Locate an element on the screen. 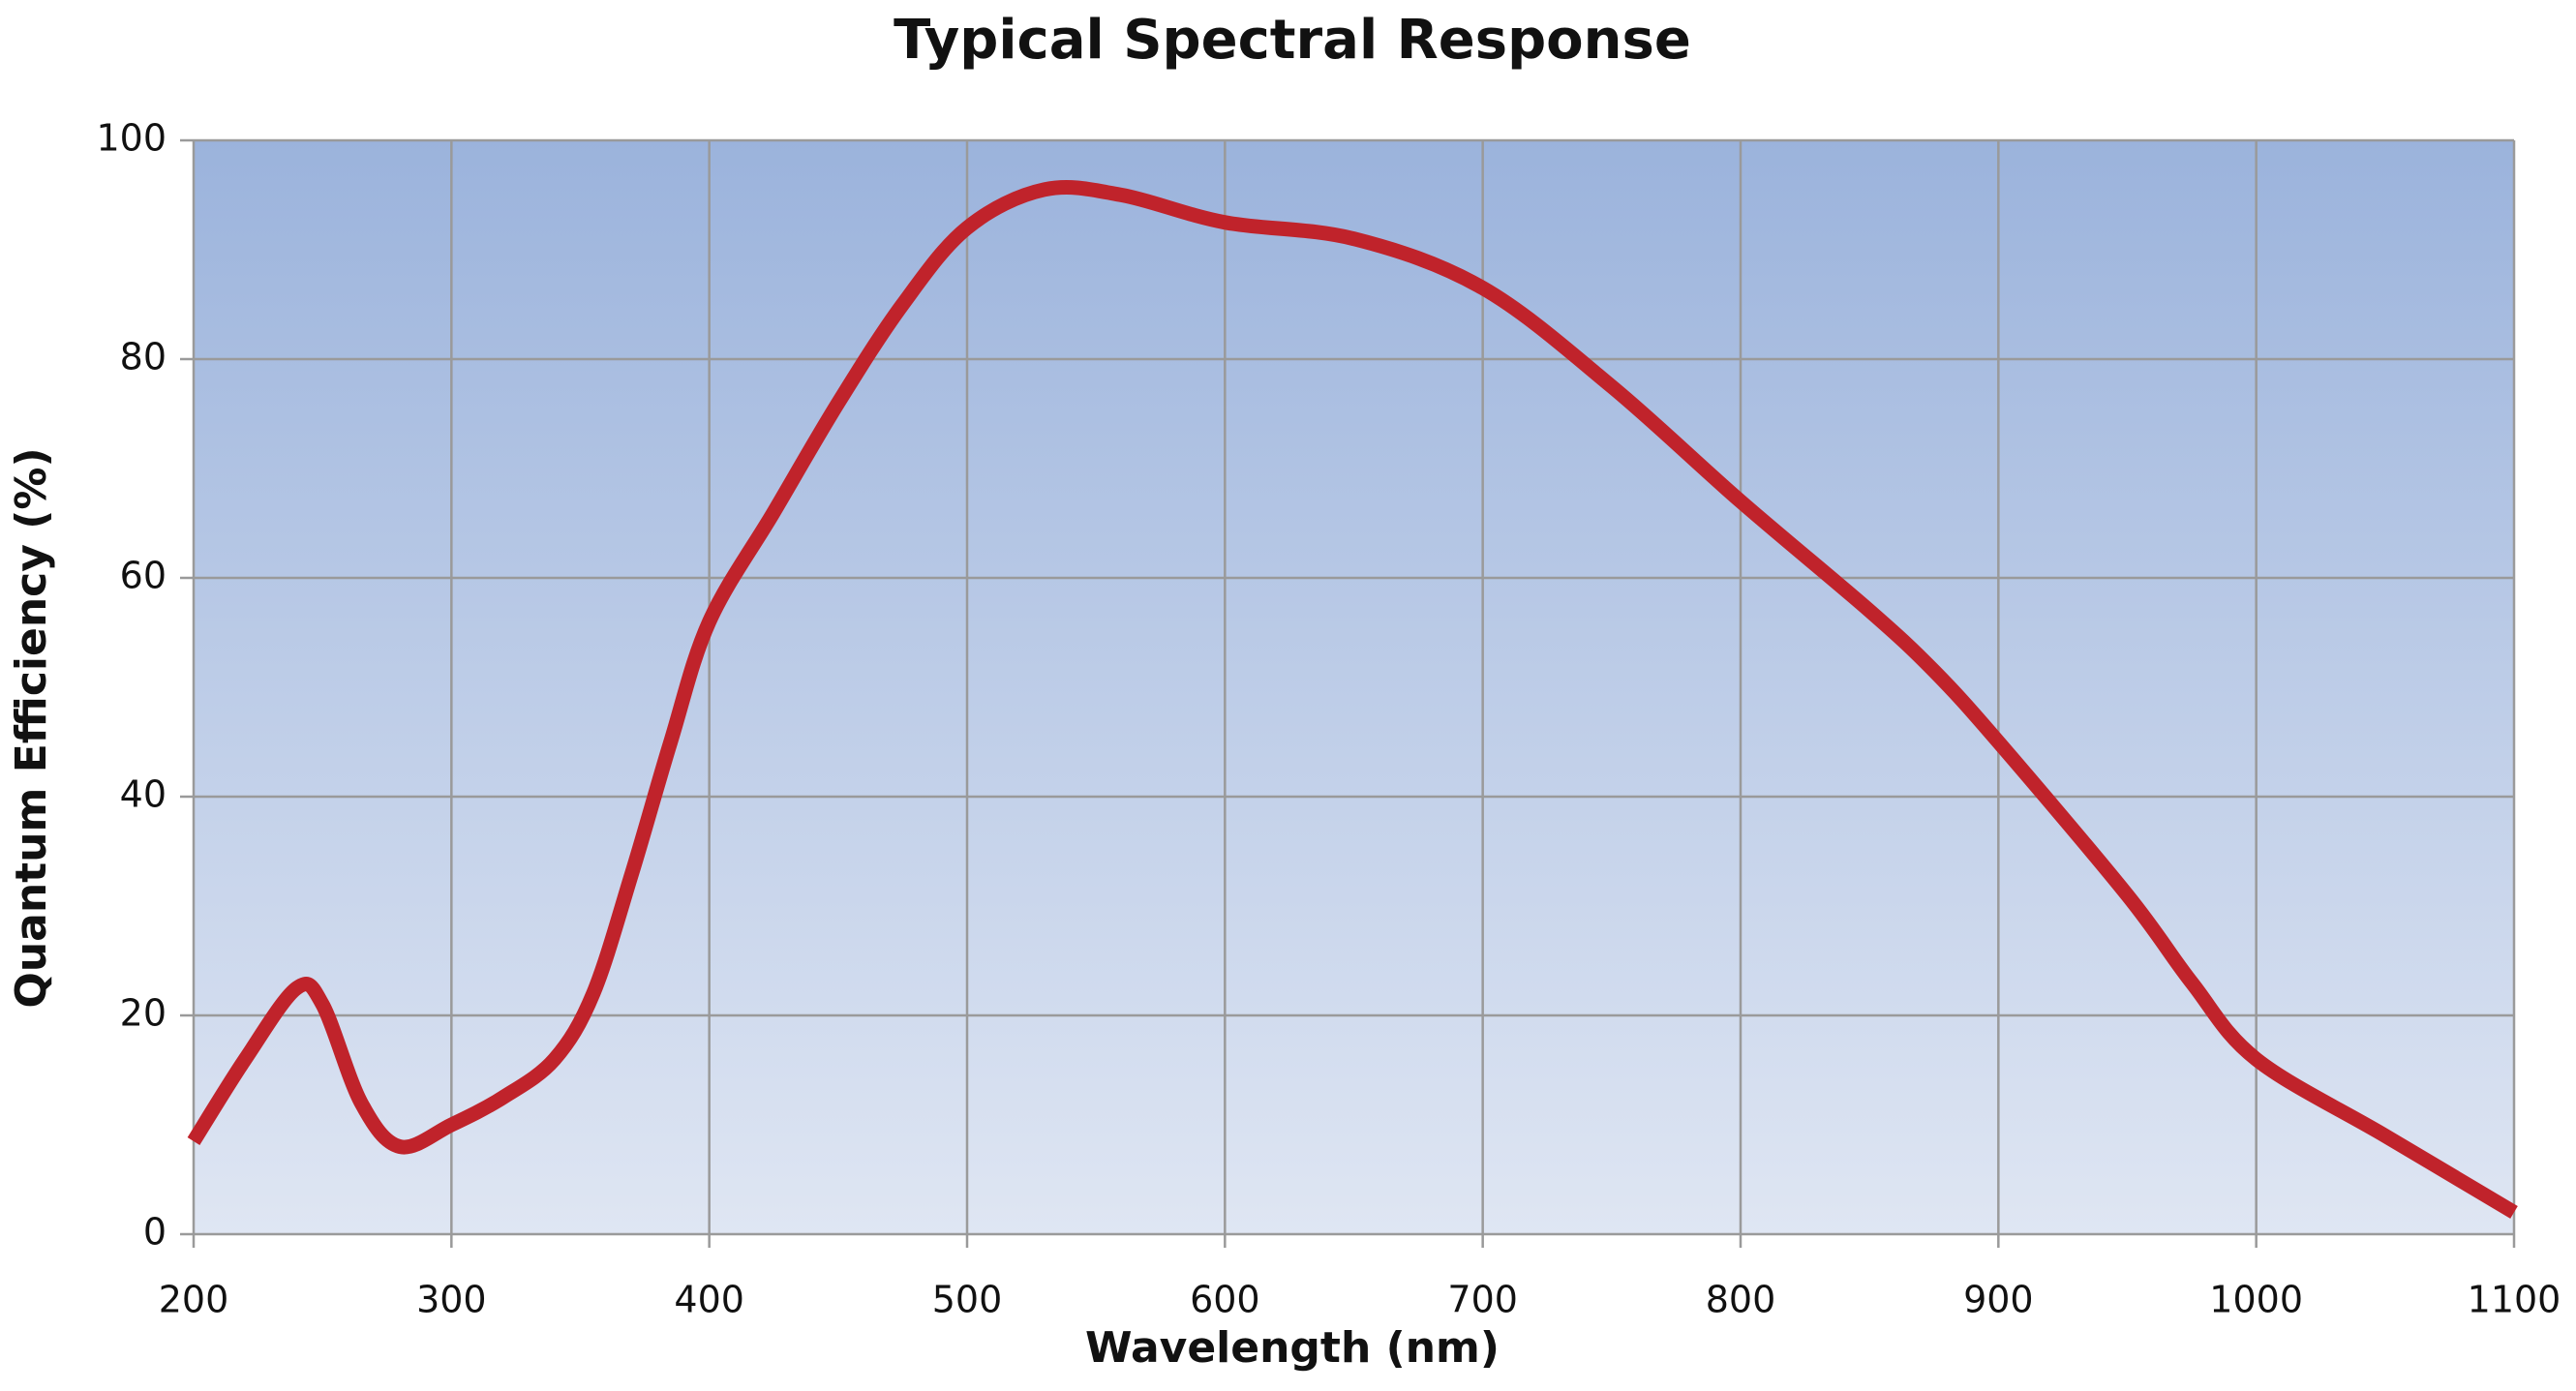 The height and width of the screenshot is (1391, 2576). x-tick-label: 400 is located at coordinates (709, 1300).